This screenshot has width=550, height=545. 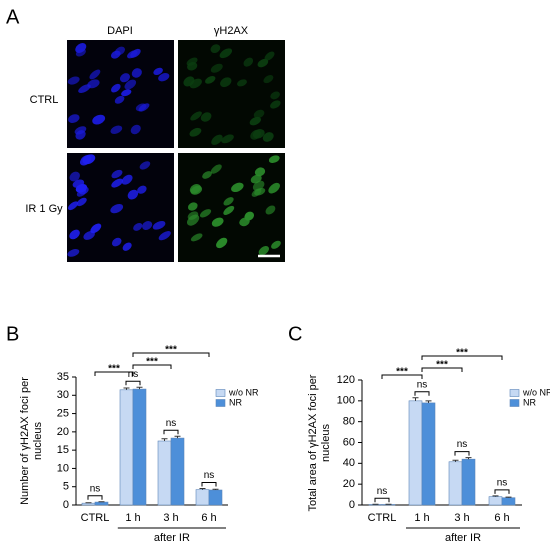 I want to click on y-tick-label: 15, so click(x=63, y=450).